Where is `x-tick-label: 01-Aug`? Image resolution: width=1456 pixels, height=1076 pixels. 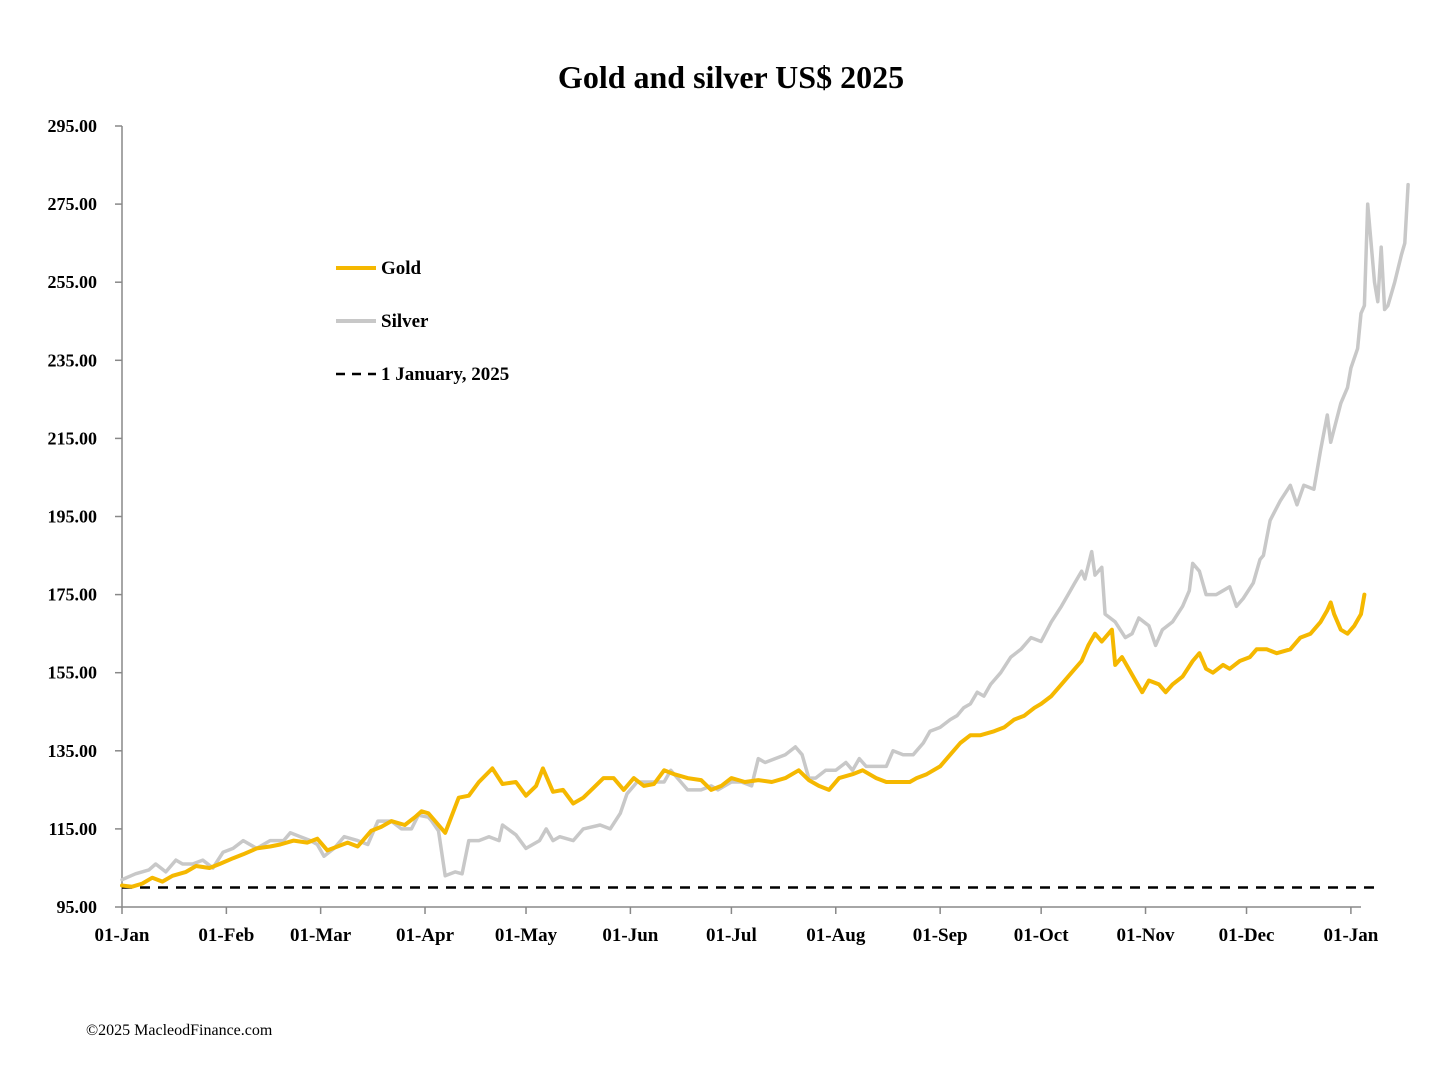
x-tick-label: 01-Aug is located at coordinates (836, 935).